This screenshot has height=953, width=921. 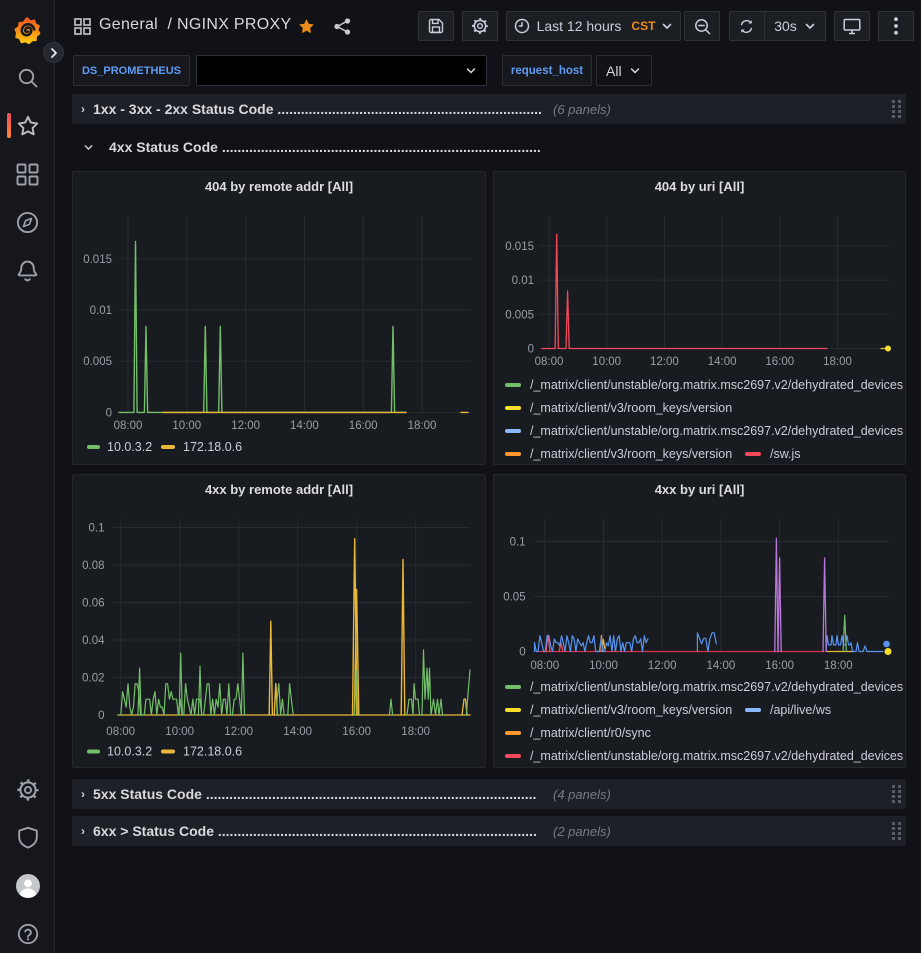 What do you see at coordinates (590, 733) in the screenshot?
I see `svg-text: /_matrix/client/r0/sync` at bounding box center [590, 733].